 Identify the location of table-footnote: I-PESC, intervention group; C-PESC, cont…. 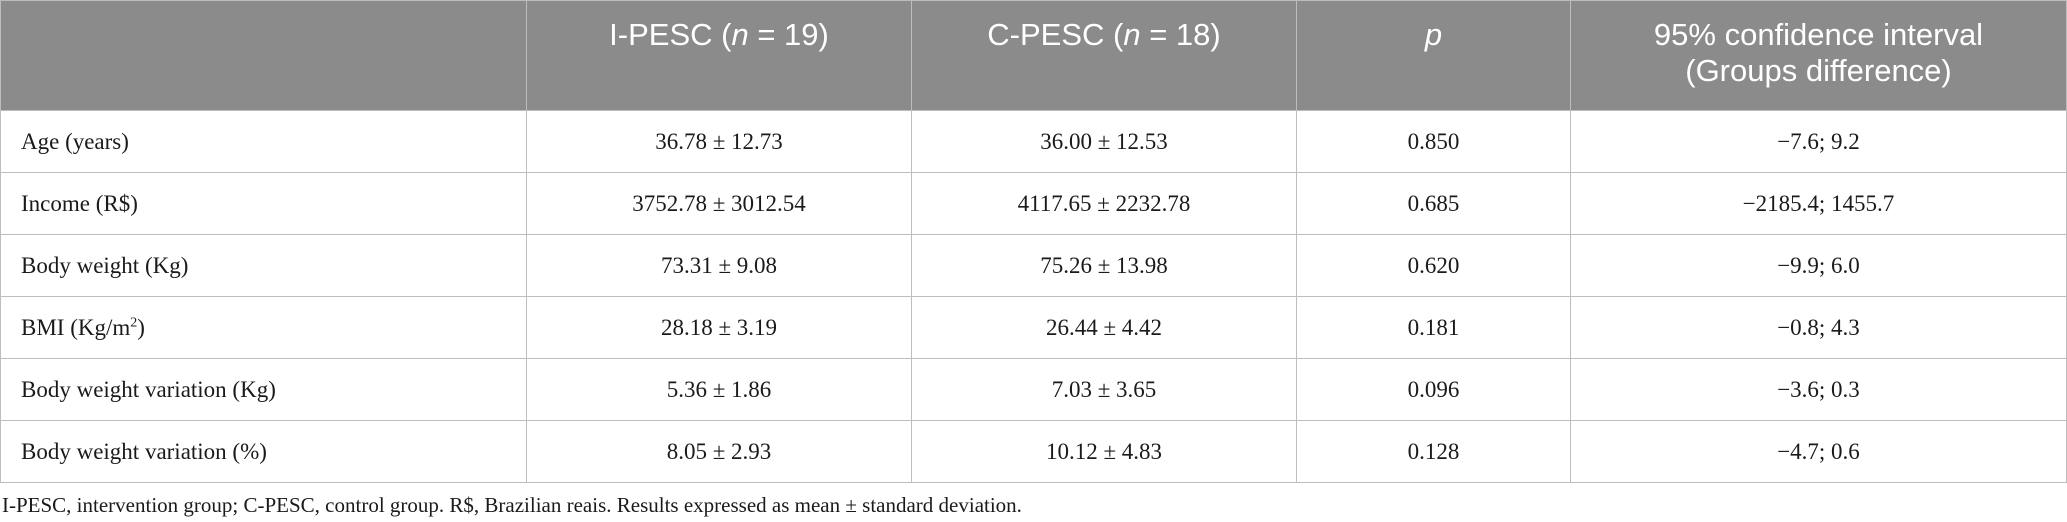
(512, 505).